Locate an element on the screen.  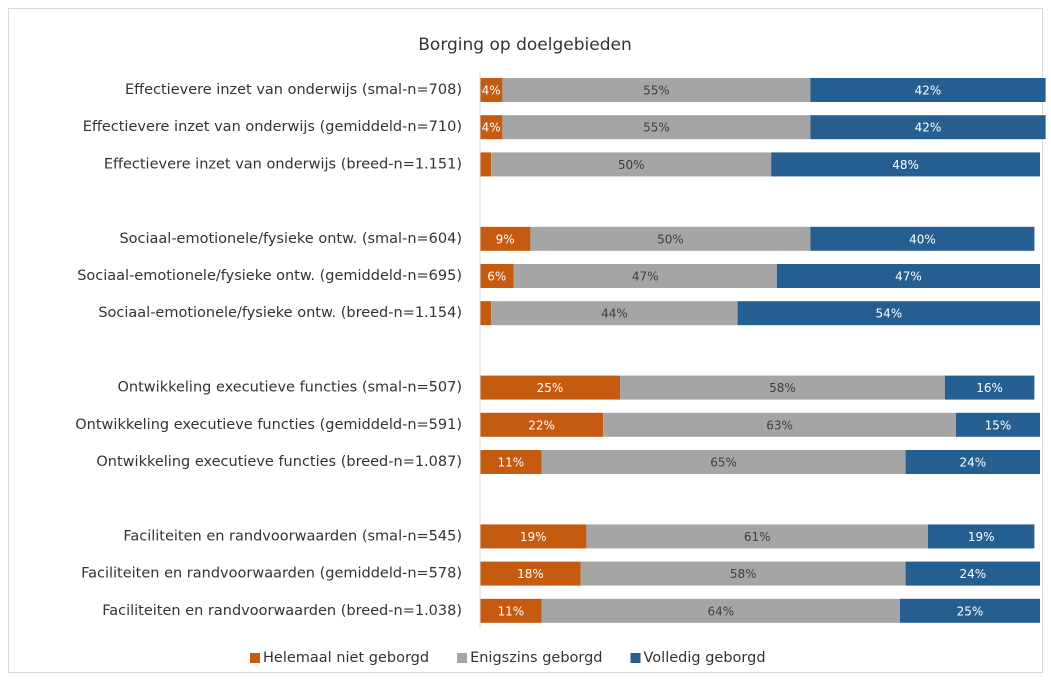
data-label: 63% is located at coordinates (779, 425).